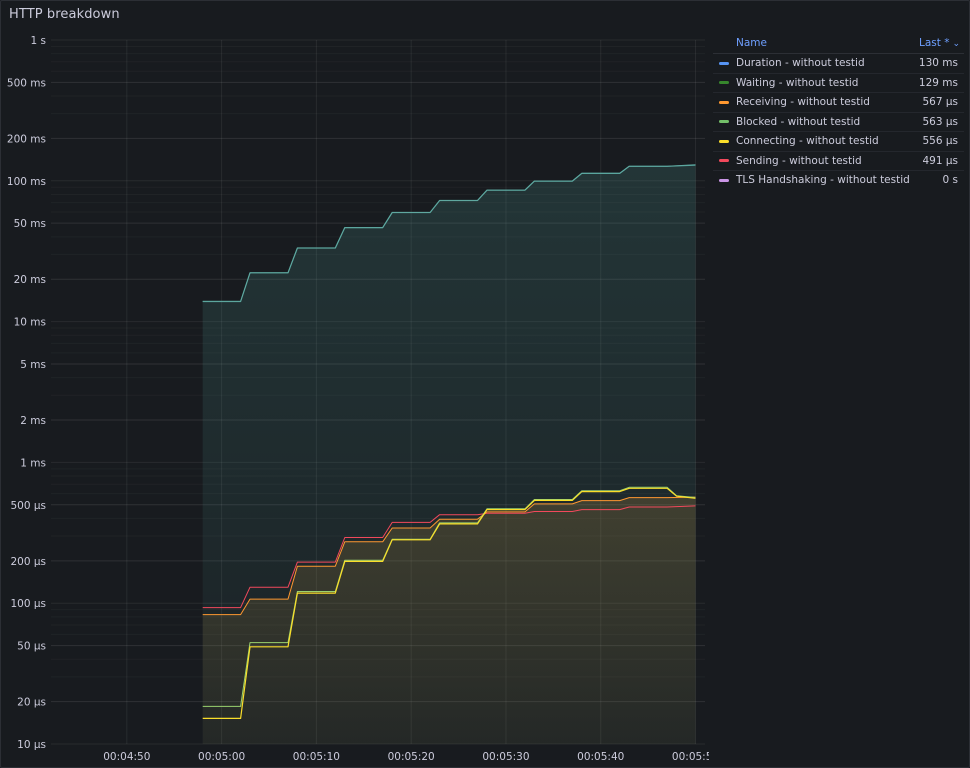 Image resolution: width=970 pixels, height=768 pixels. I want to click on y-tick-label: 100 ms, so click(26, 182).